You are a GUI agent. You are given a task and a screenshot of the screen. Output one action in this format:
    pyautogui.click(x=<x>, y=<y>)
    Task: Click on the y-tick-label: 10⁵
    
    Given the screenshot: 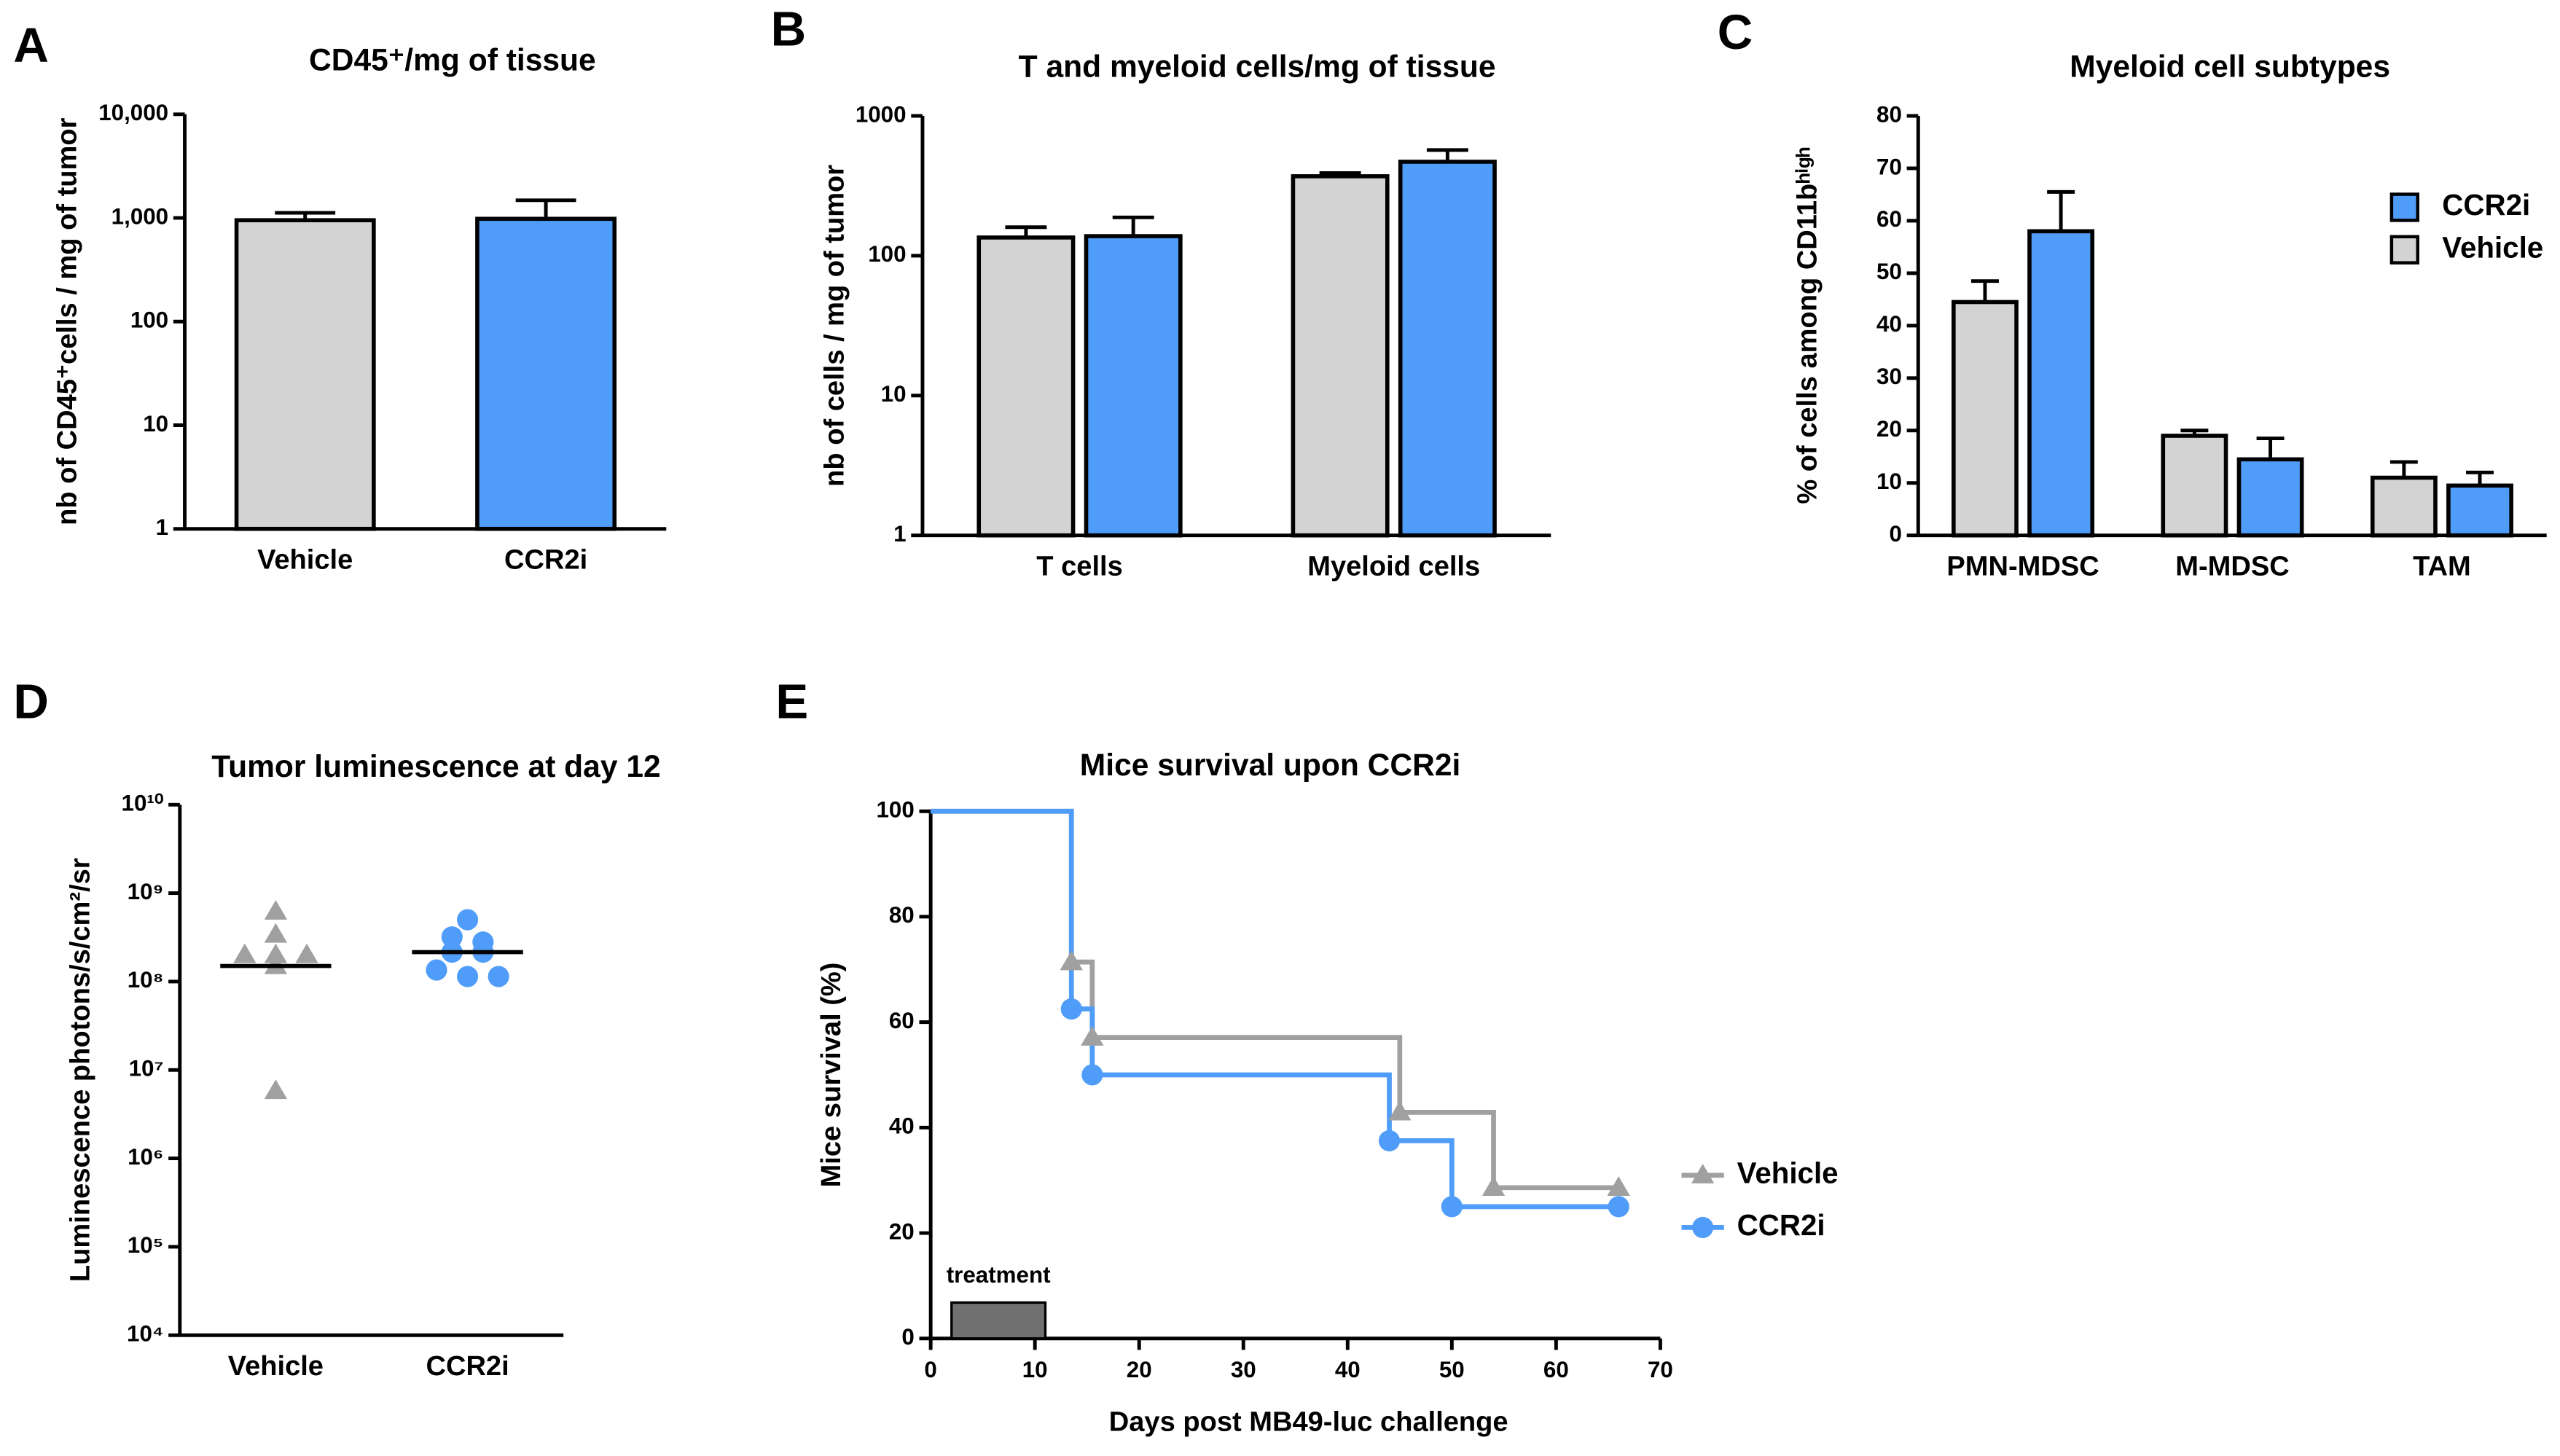 What is the action you would take?
    pyautogui.click(x=146, y=1245)
    